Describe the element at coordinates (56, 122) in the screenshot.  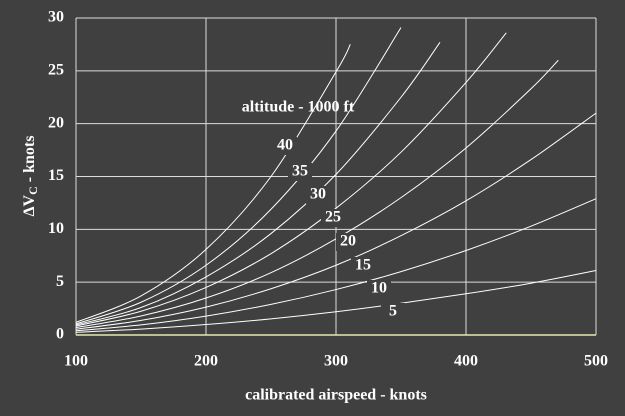
I see `y-tick-label: 20` at that location.